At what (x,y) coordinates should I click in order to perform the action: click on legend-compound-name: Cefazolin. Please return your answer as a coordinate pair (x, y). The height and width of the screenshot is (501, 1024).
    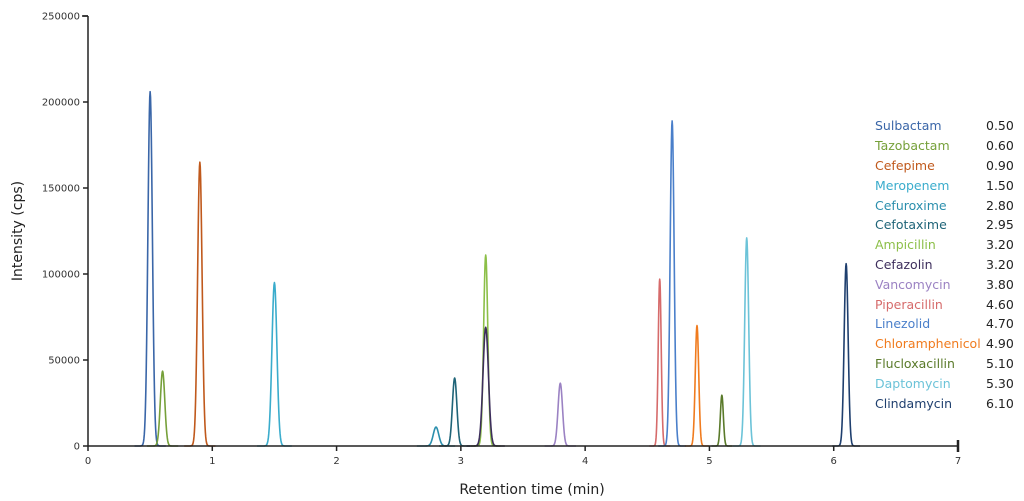
    Looking at the image, I should click on (904, 264).